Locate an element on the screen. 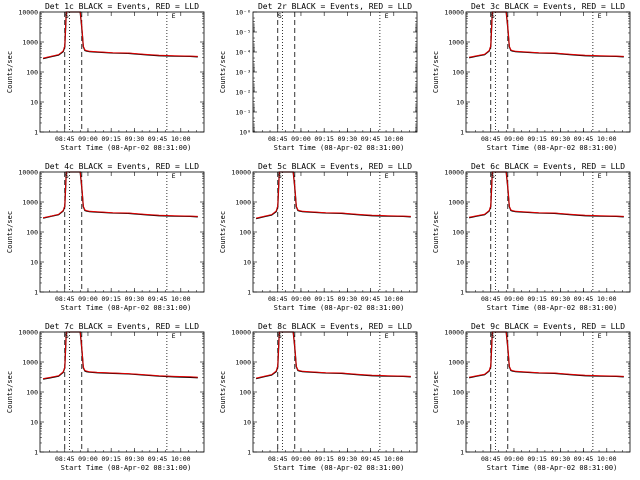  chart-title: Det 6c BLACK = Events, RED = LLD is located at coordinates (548, 166).